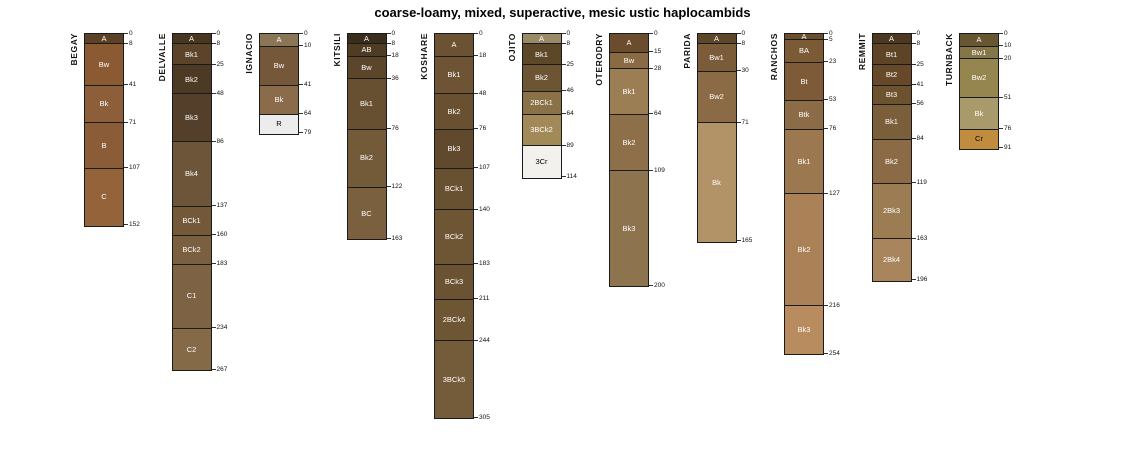 The width and height of the screenshot is (1125, 450). I want to click on depth-axis: 0 8 30 71 165, so click(753, 136).